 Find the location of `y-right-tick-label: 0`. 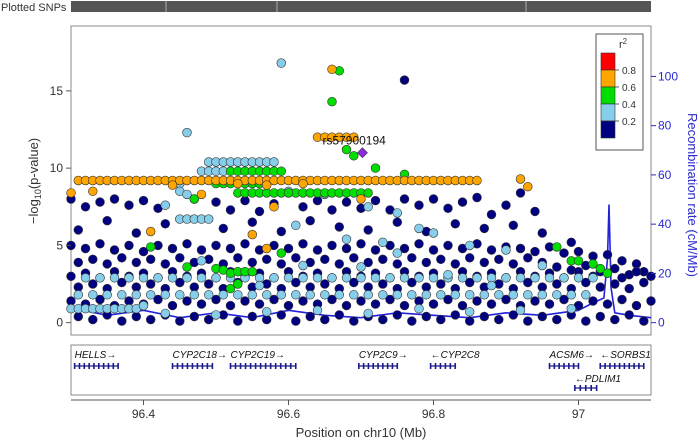

y-right-tick-label: 0 is located at coordinates (661, 323).